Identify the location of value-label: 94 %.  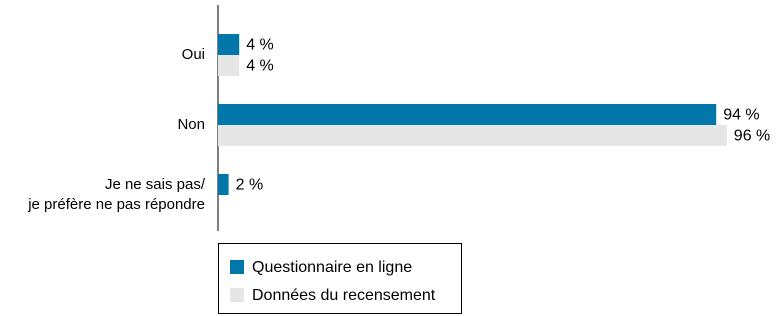
(741, 115).